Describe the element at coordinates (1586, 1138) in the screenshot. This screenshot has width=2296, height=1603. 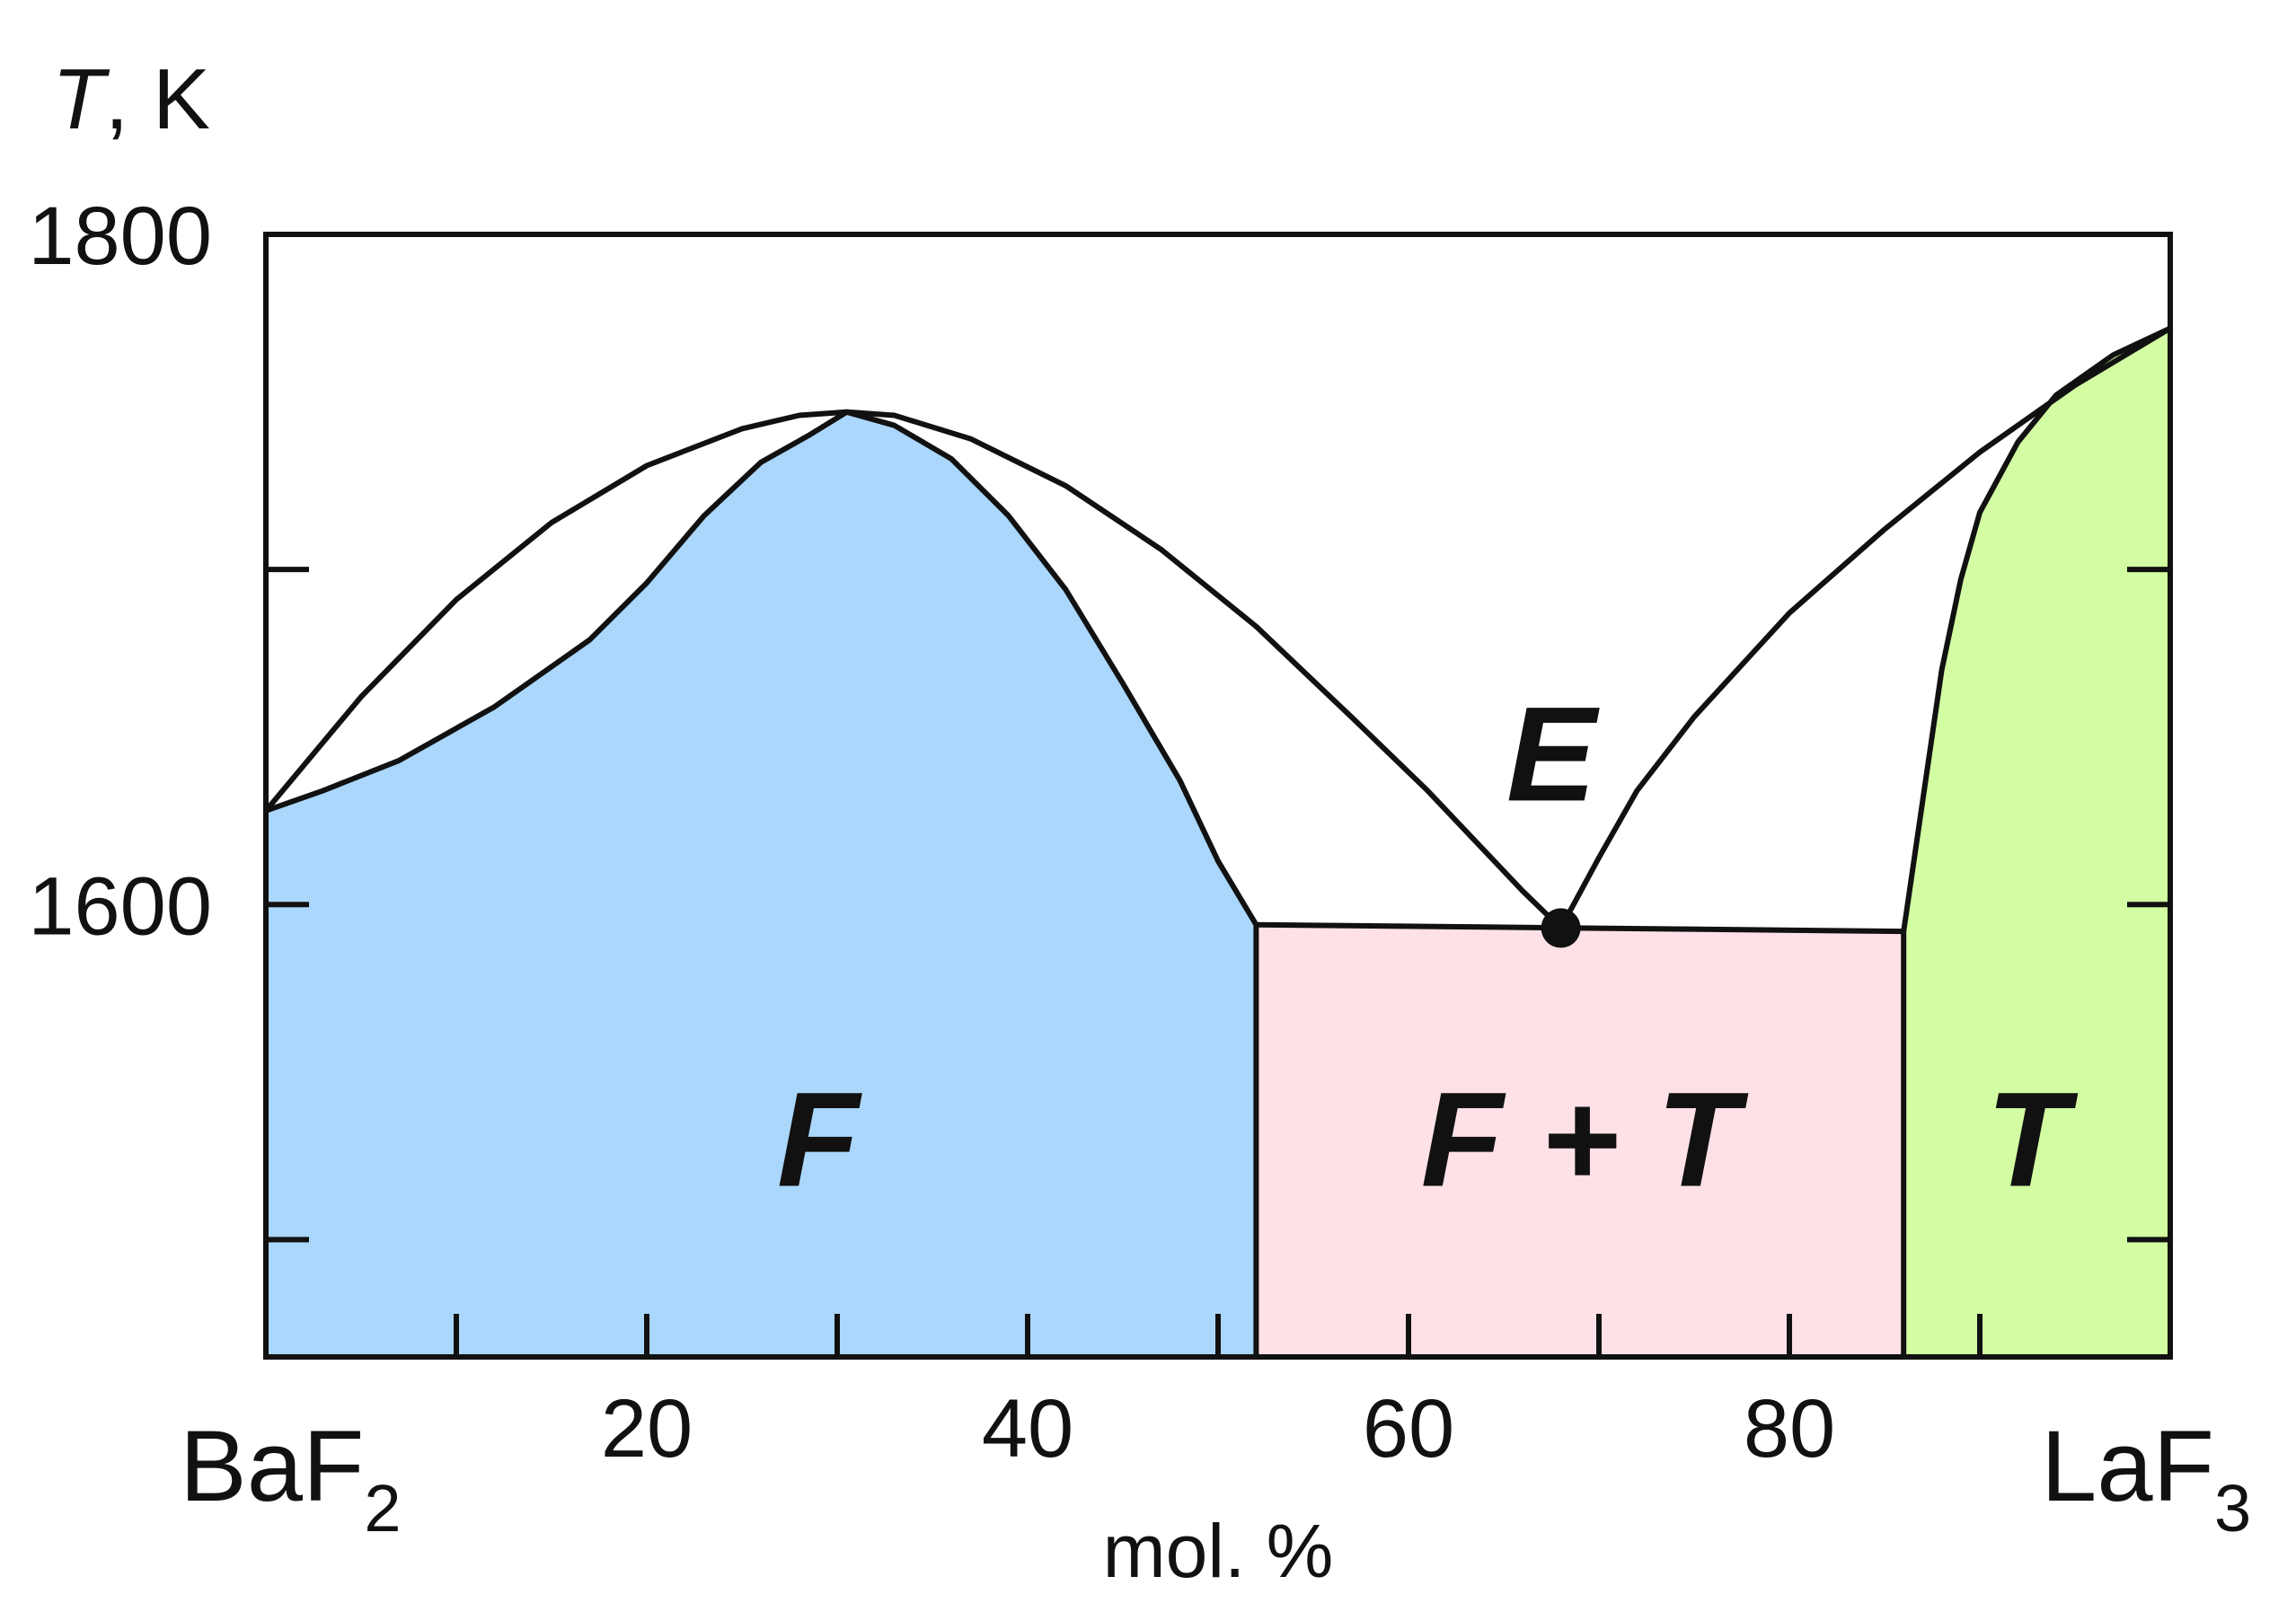
I see `region-label-ft: F + T` at that location.